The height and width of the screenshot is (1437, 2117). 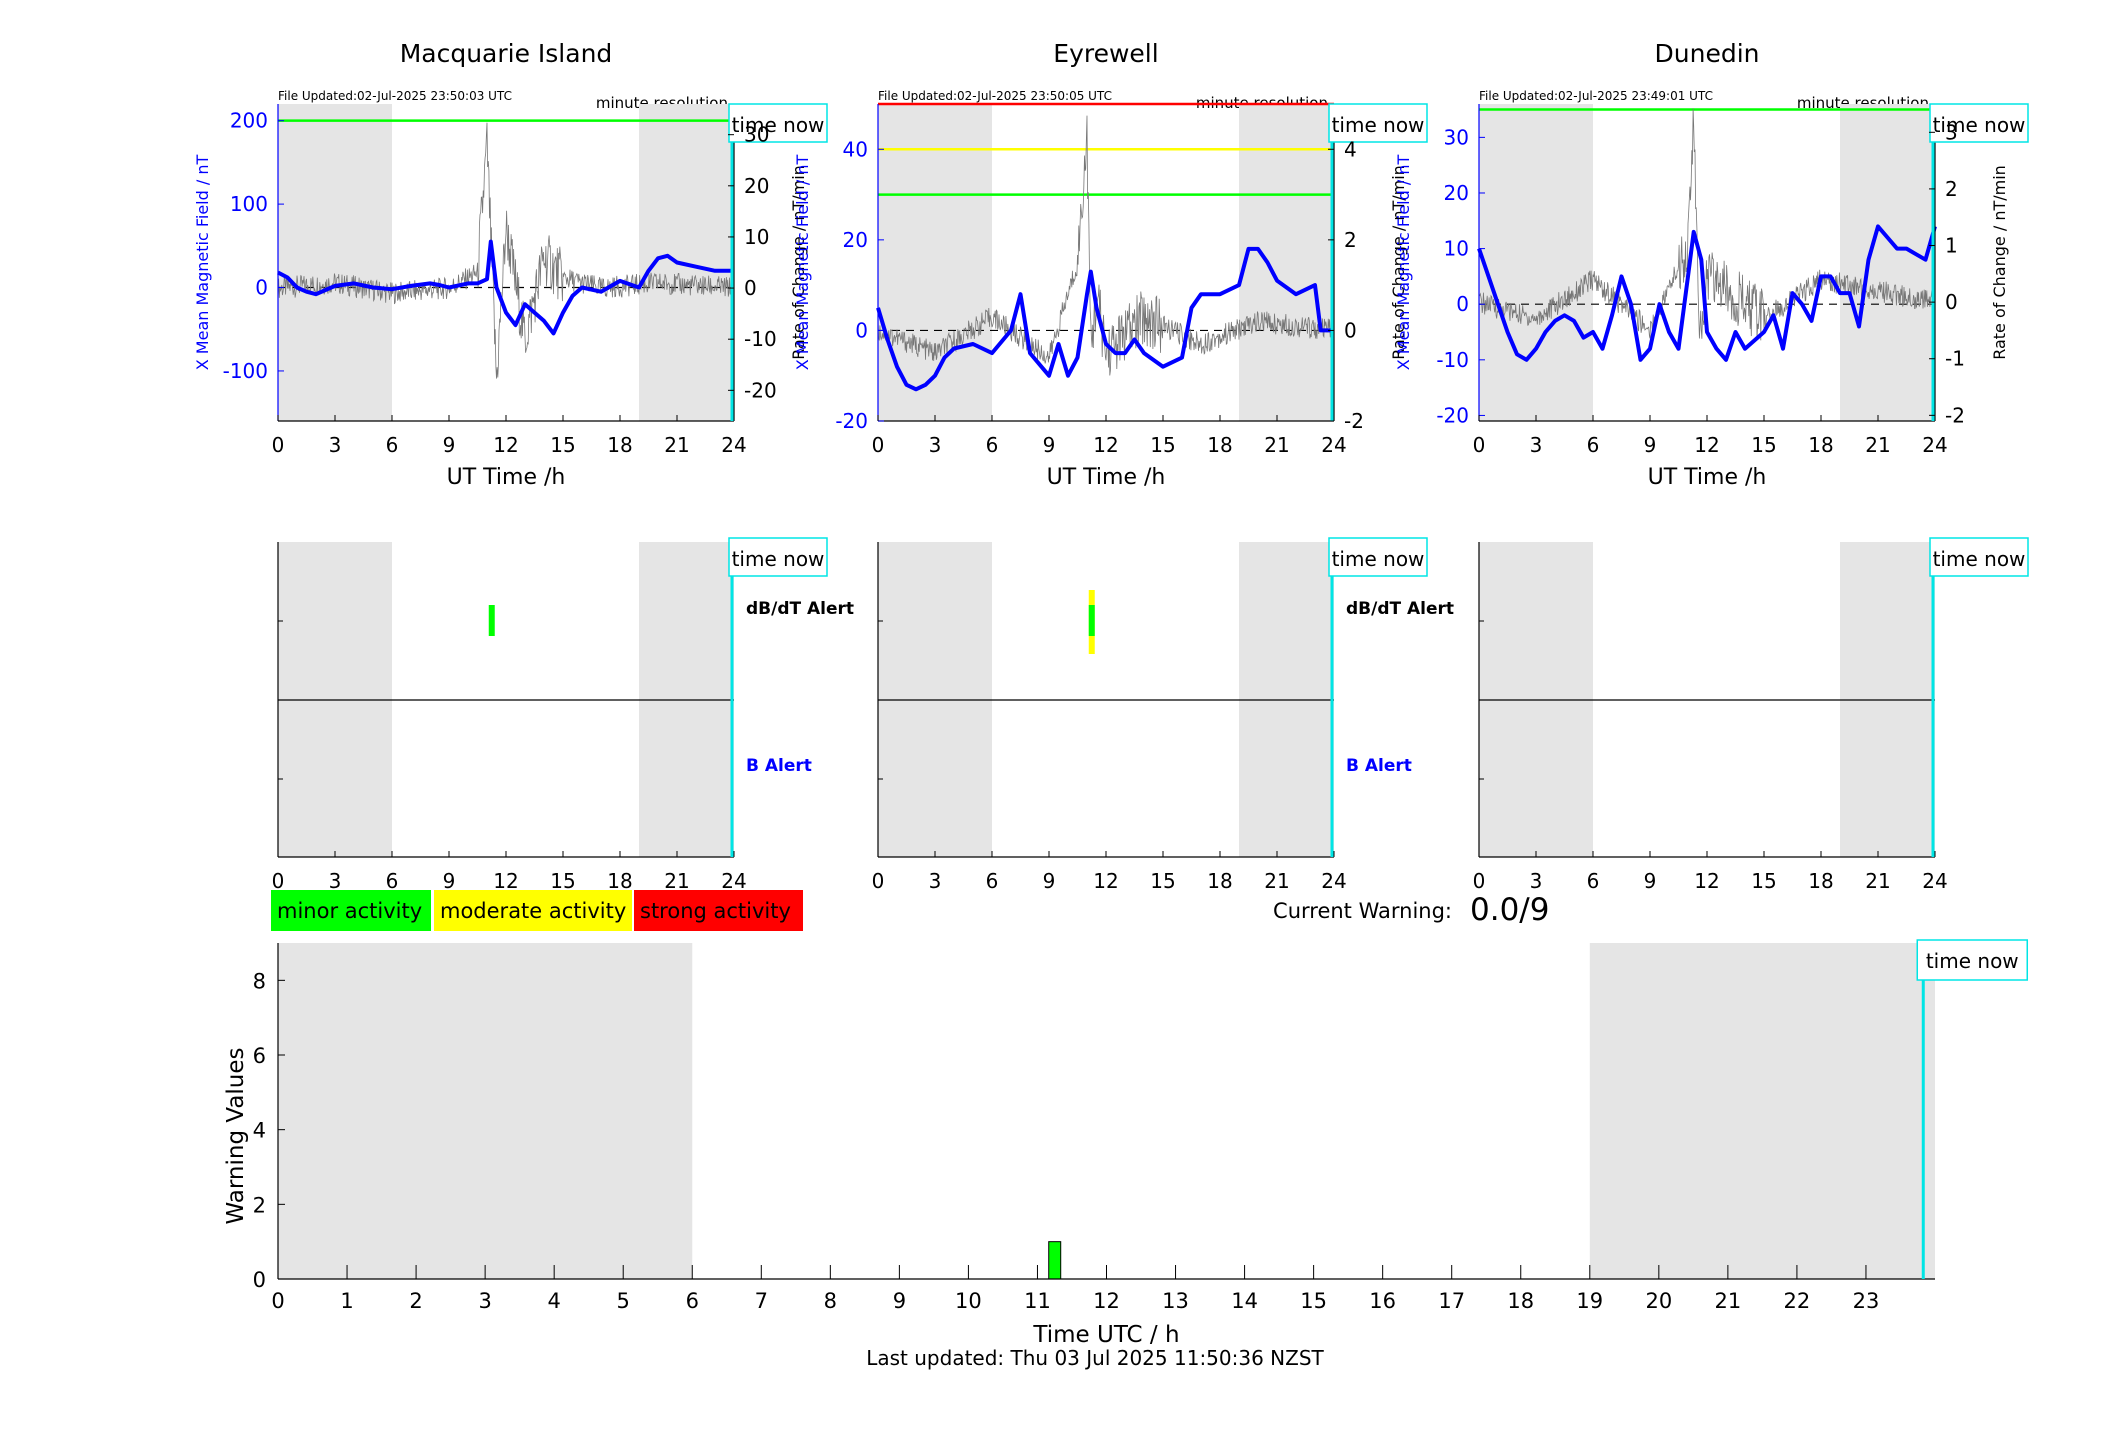 What do you see at coordinates (533, 911) in the screenshot?
I see `legend-label: moderate activity` at bounding box center [533, 911].